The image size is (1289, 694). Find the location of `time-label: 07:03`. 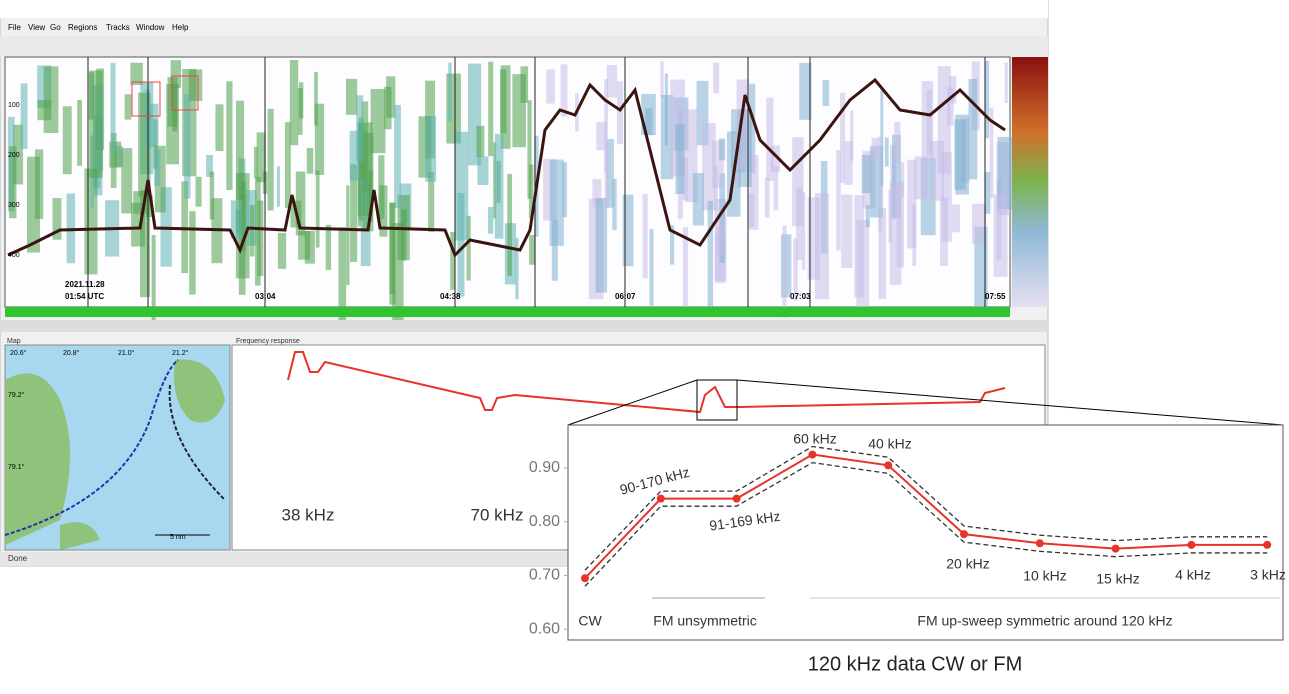

time-label: 07:03 is located at coordinates (800, 296).